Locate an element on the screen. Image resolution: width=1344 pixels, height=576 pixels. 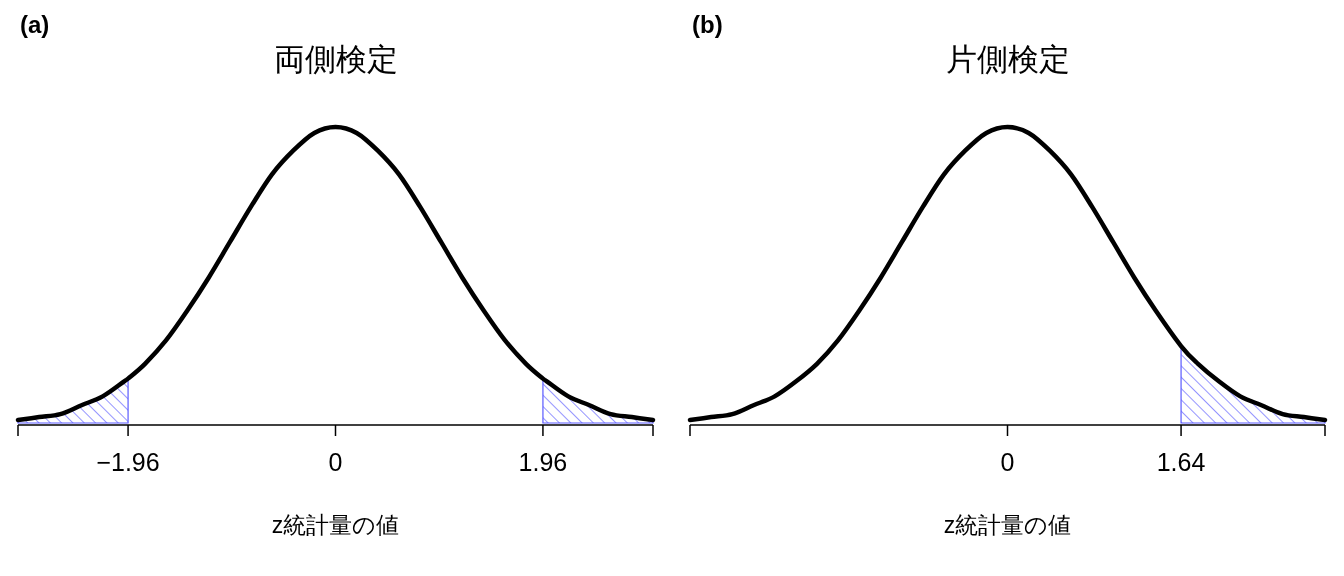
text: (a) is located at coordinates (35, 24).